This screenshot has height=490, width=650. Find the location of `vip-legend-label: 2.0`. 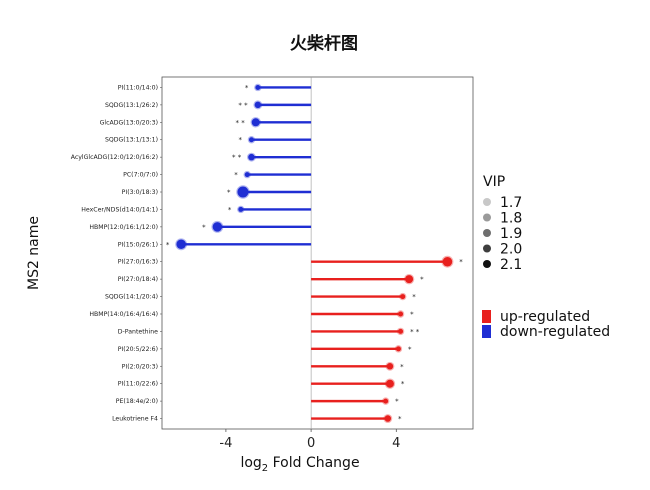

vip-legend-label: 2.0 is located at coordinates (511, 250).